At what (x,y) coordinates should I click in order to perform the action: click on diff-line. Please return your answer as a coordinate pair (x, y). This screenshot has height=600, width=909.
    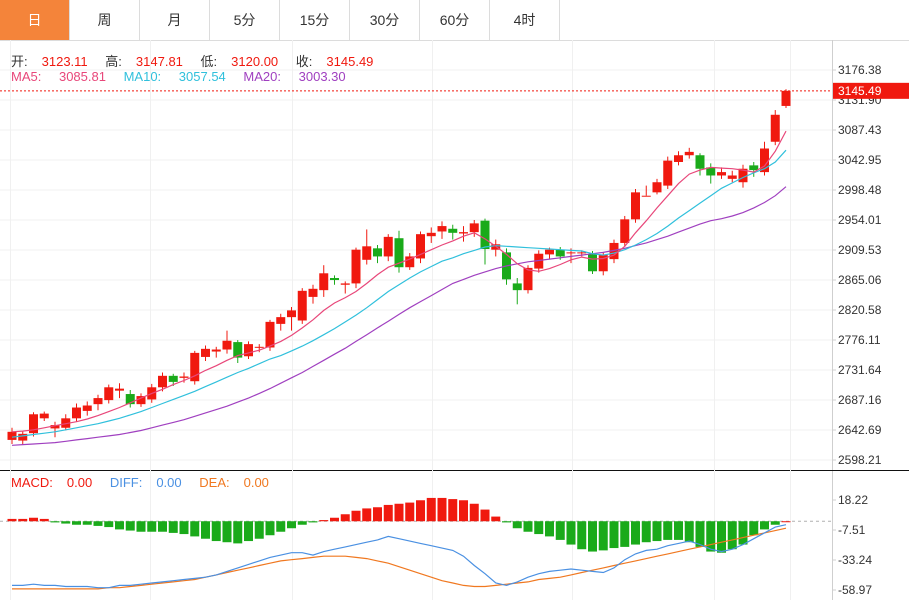
    Looking at the image, I should click on (399, 556).